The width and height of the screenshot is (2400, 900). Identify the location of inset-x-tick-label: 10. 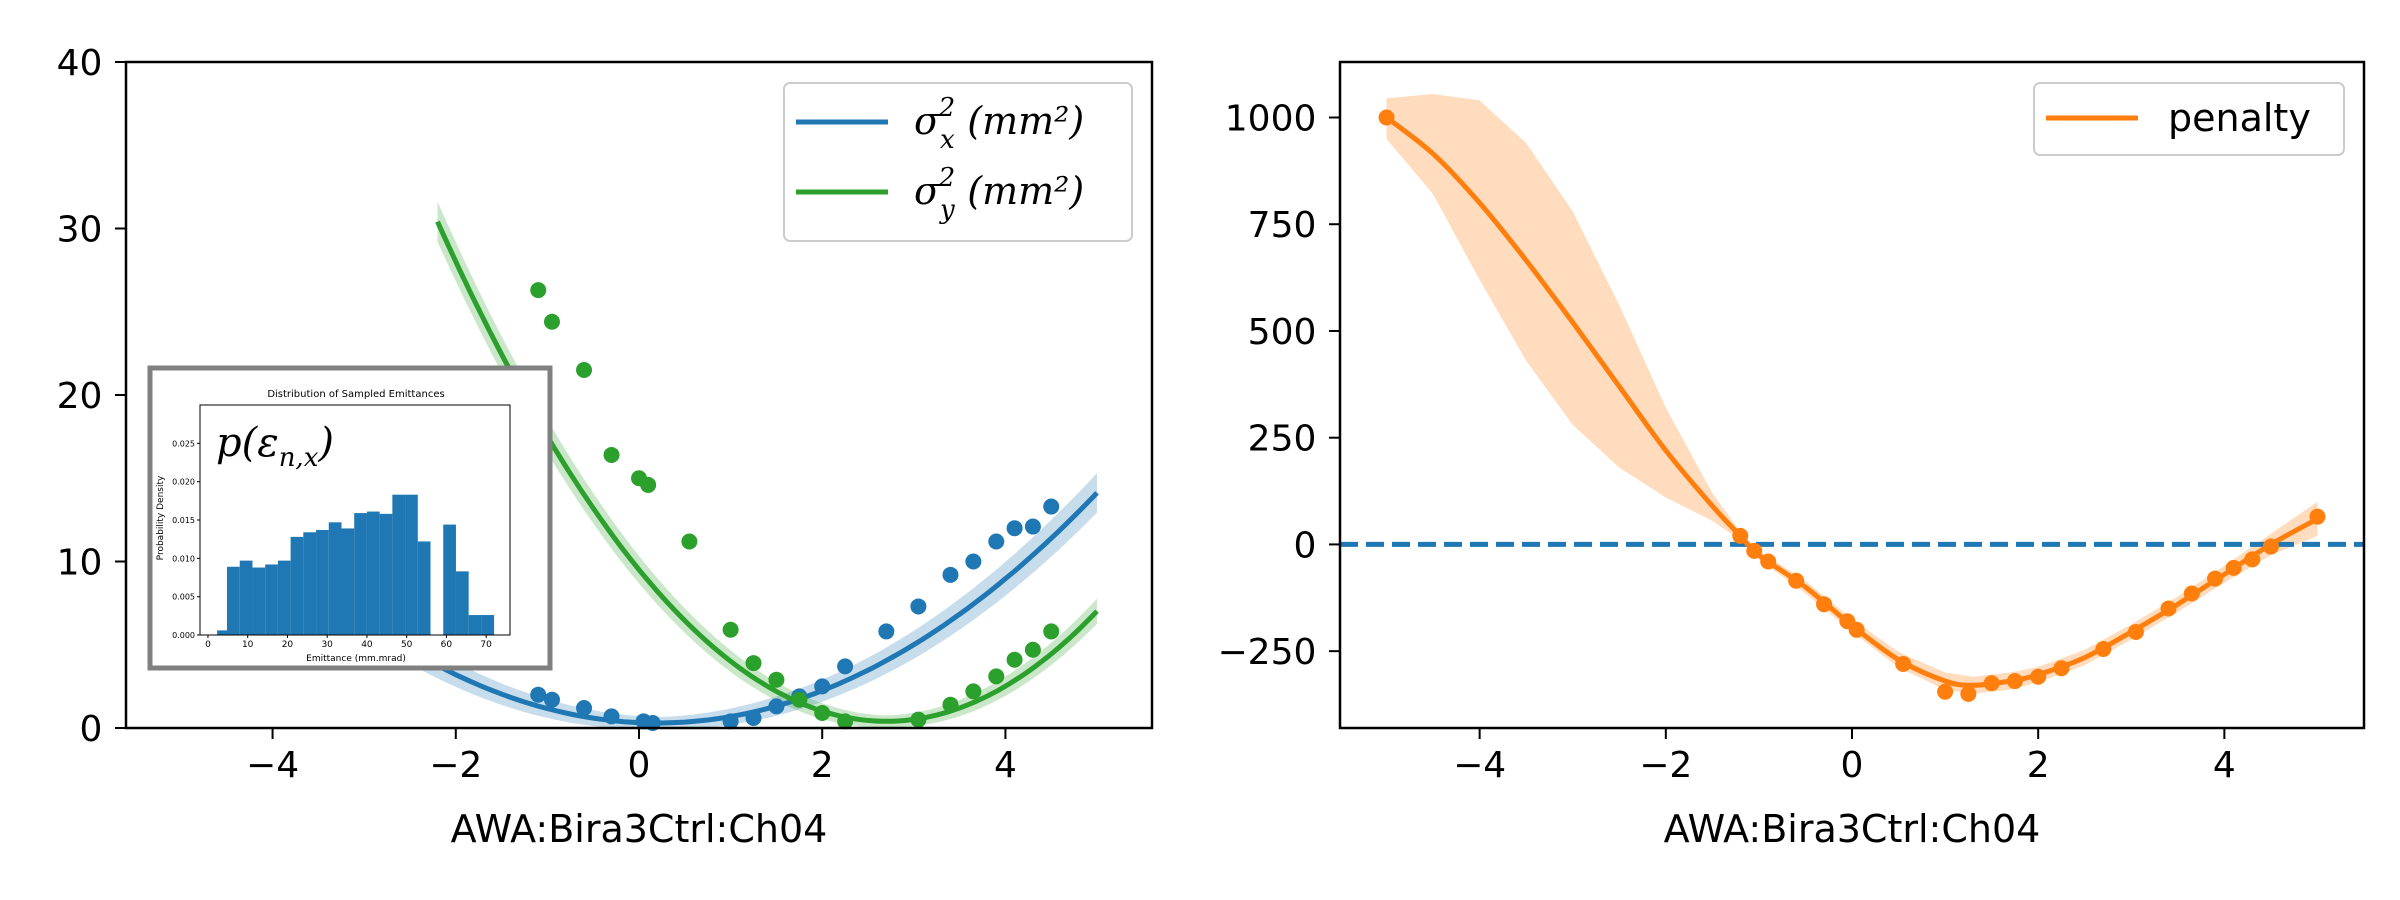
(248, 645).